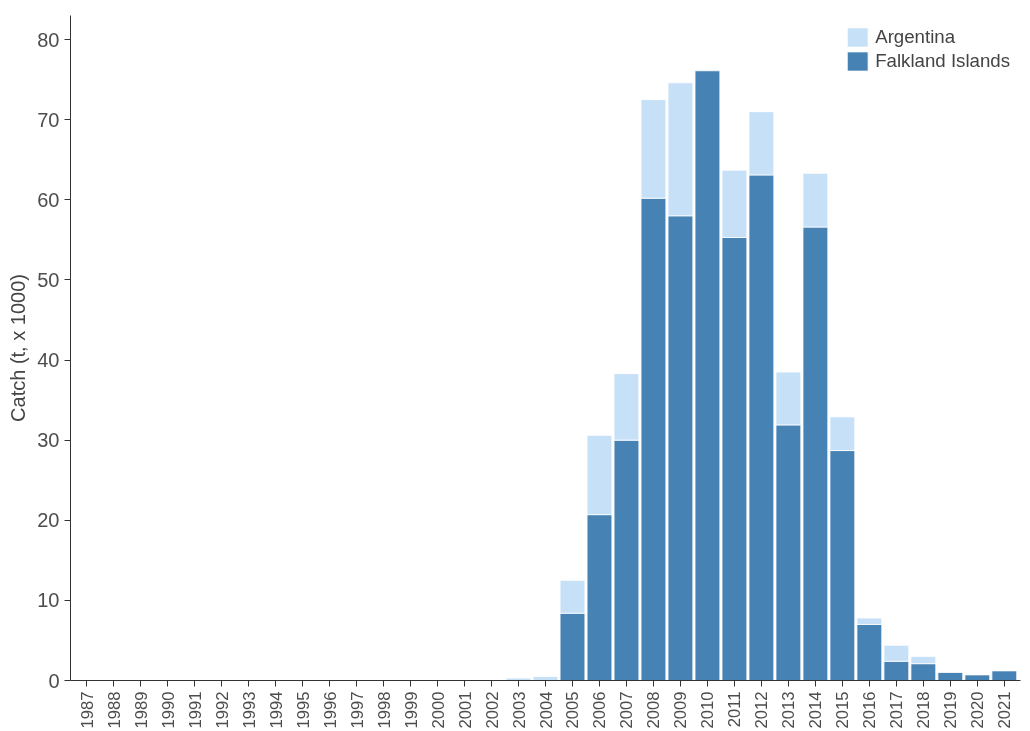 Image resolution: width=1030 pixels, height=731 pixels. I want to click on x-tick-label: 2000, so click(438, 710).